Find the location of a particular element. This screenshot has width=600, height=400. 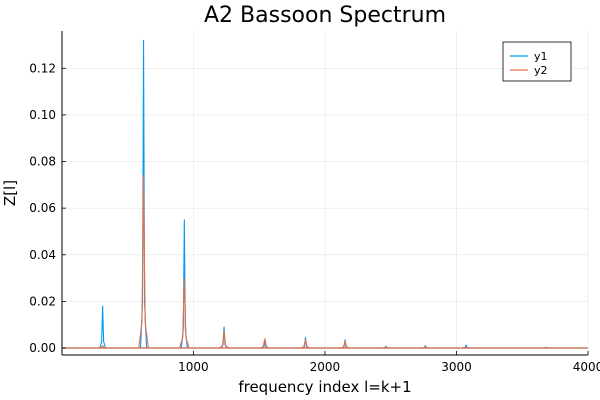

x-tick-label: 1000 is located at coordinates (193, 367).